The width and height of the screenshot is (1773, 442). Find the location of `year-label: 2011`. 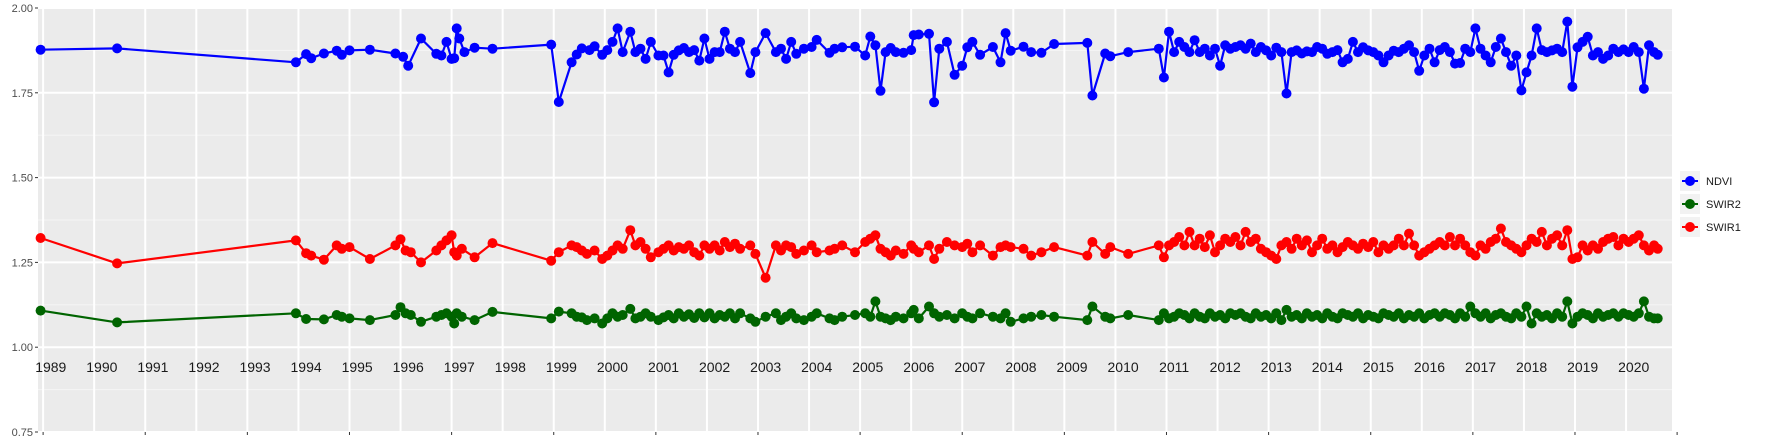

year-label: 2011 is located at coordinates (1174, 367).